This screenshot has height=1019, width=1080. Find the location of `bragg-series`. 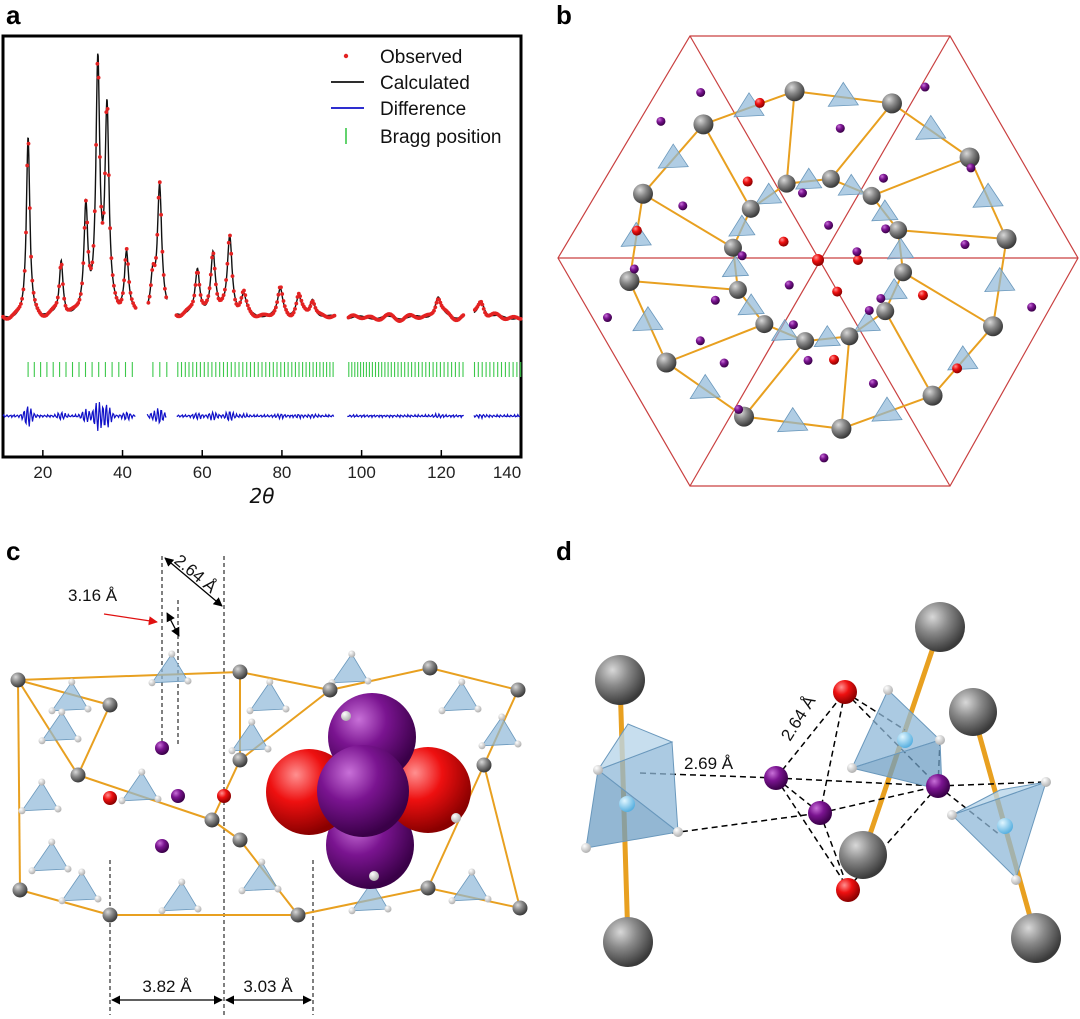

bragg-series is located at coordinates (274, 369).